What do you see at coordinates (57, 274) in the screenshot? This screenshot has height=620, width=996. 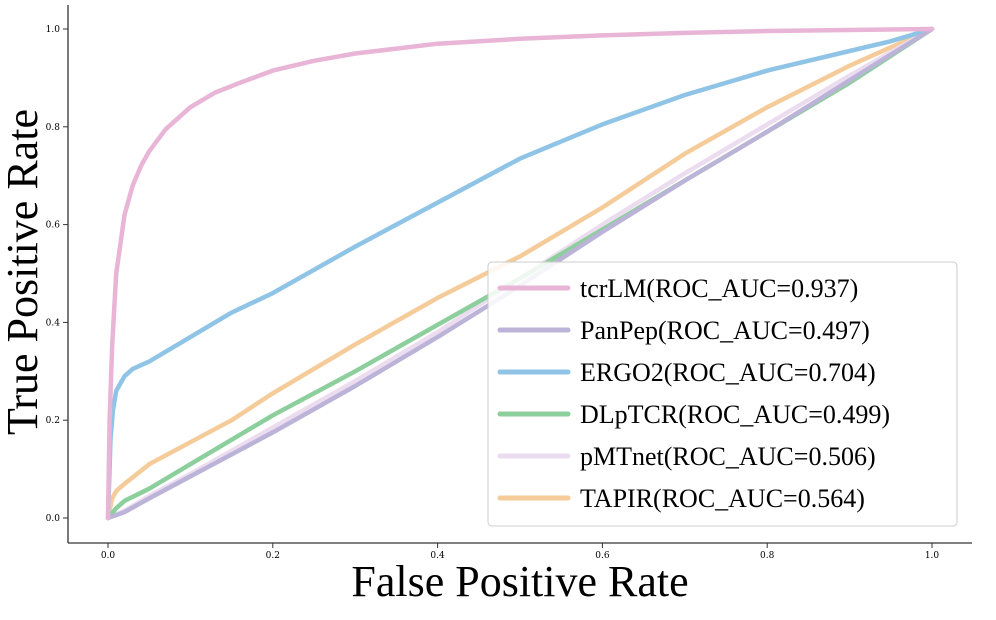 I see `y-ticks: 0.0 0.2 0.4 0.6 0.8 1.0` at bounding box center [57, 274].